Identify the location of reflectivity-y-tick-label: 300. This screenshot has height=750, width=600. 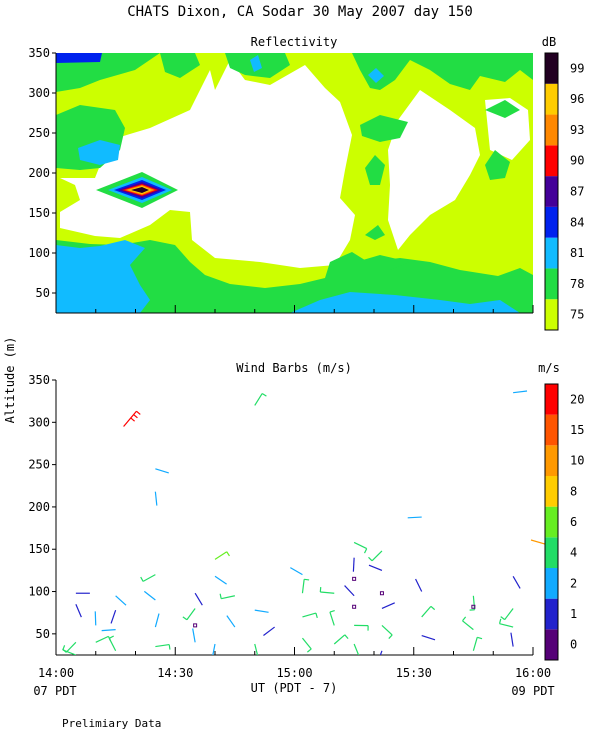
(39, 93).